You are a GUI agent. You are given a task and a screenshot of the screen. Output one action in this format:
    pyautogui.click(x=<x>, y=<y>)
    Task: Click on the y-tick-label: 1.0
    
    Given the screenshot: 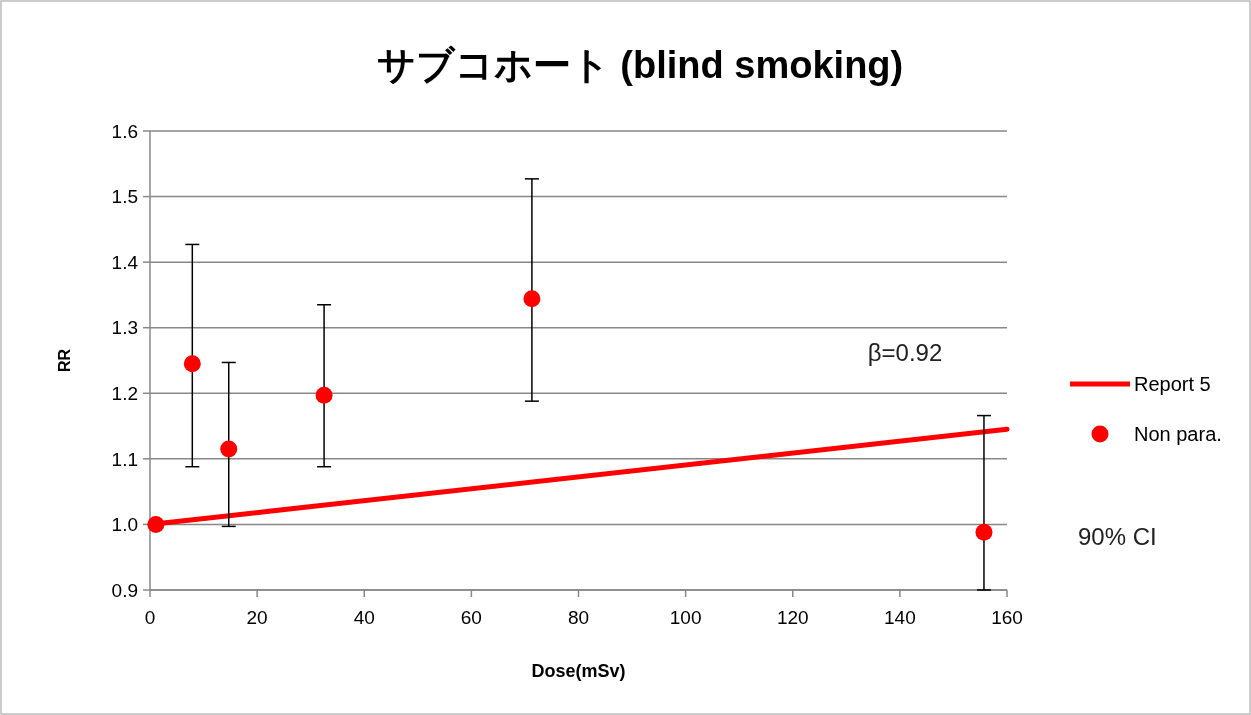 What is the action you would take?
    pyautogui.click(x=124, y=525)
    